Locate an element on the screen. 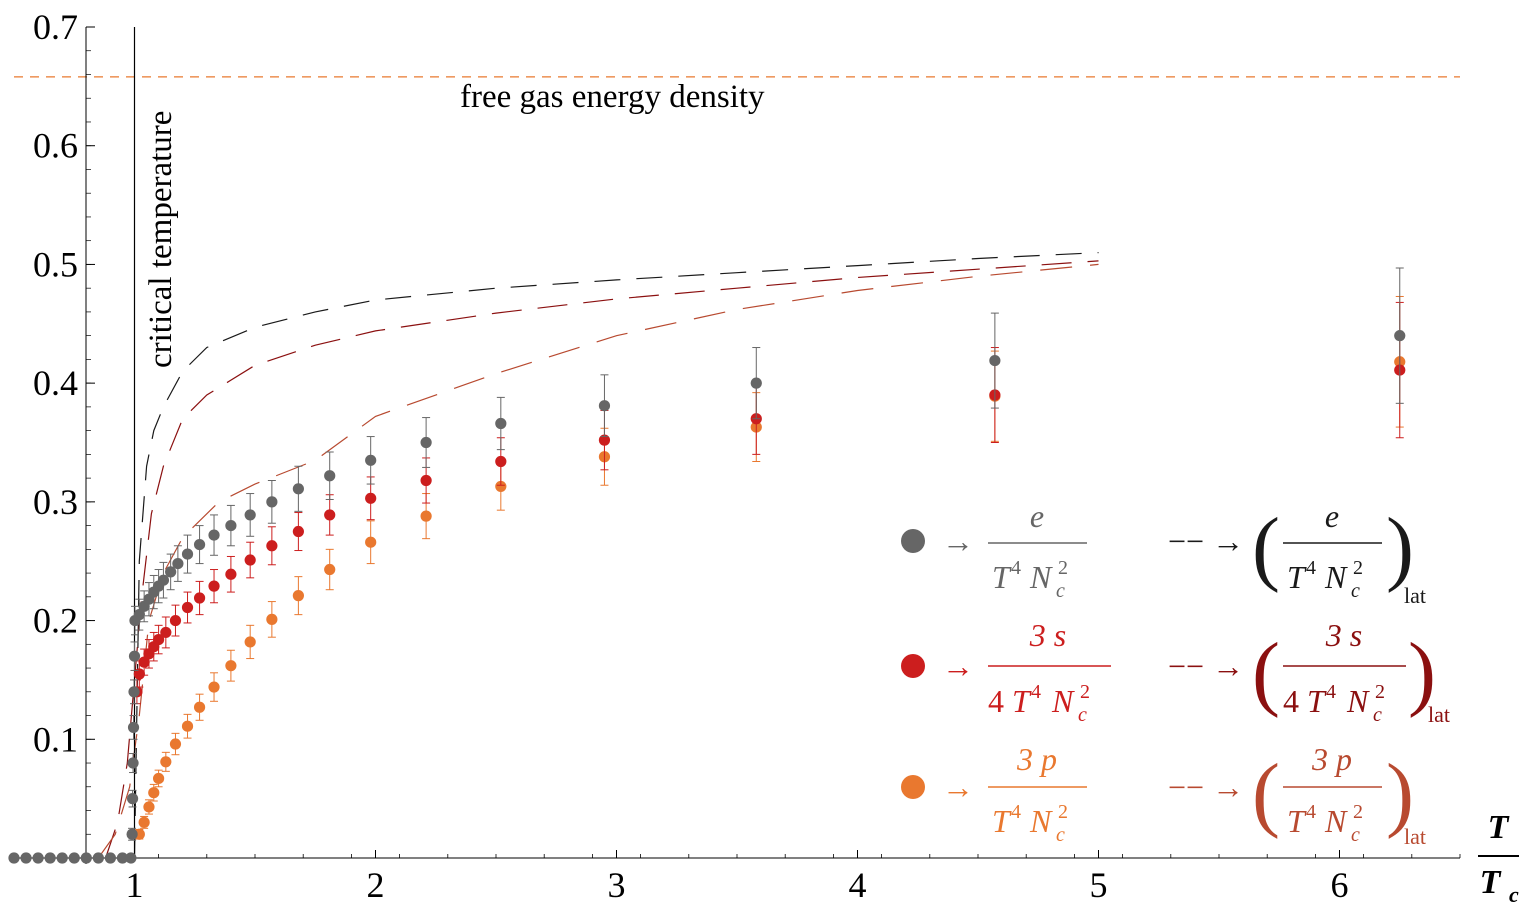 This screenshot has height=910, width=1523. y-tick-label: 0.6 is located at coordinates (55, 146).